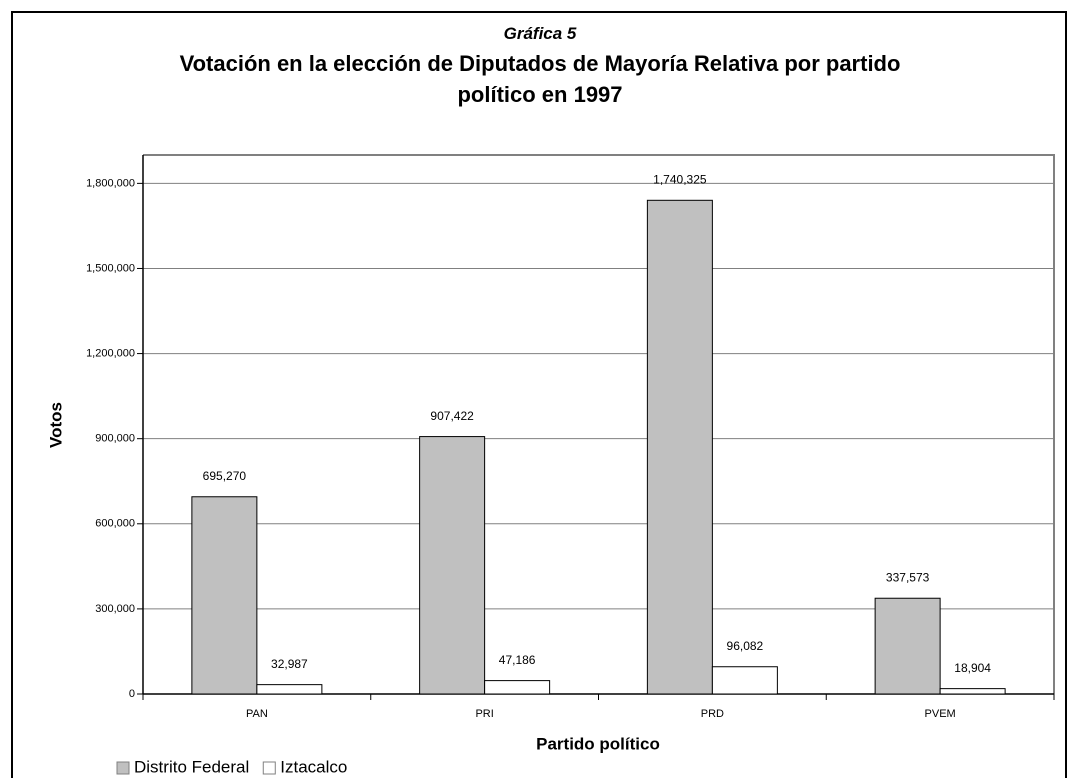 The width and height of the screenshot is (1073, 778). Describe the element at coordinates (55, 425) in the screenshot. I see `y-axis-title: Votos` at that location.